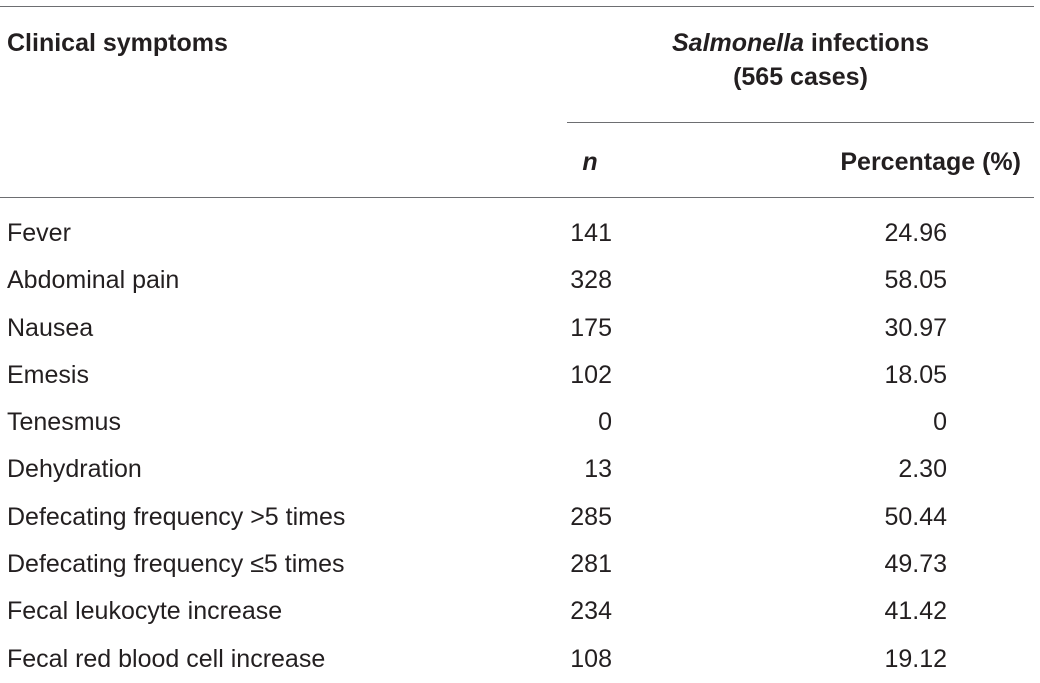 The width and height of the screenshot is (1040, 683). Describe the element at coordinates (915, 564) in the screenshot. I see `percentage-cell: 49.73` at that location.